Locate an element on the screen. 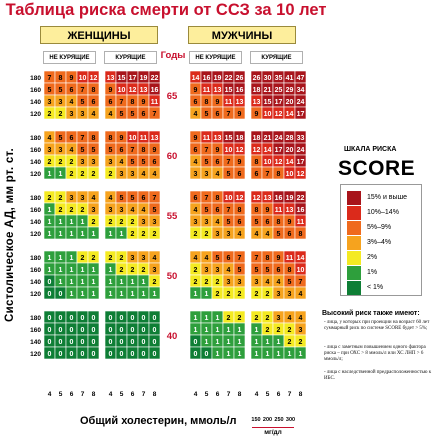  risk-value-label: 21 is located at coordinates (268, 138).